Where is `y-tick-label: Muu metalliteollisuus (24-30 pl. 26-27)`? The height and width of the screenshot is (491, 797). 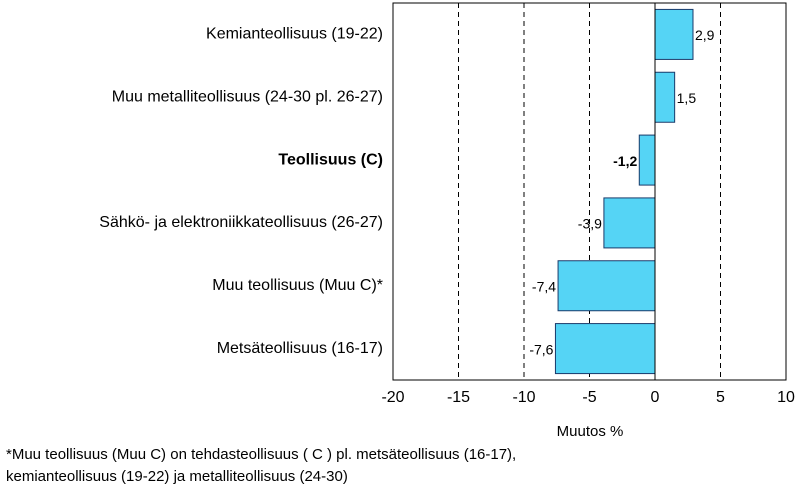
y-tick-label: Muu metalliteollisuus (24-30 pl. 26-27) is located at coordinates (247, 96).